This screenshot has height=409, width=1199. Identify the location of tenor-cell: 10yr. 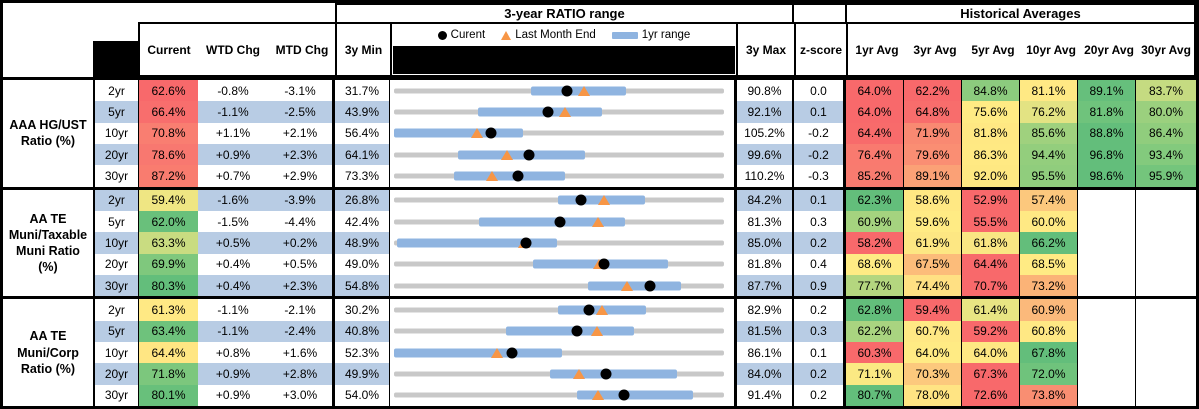
(117, 353).